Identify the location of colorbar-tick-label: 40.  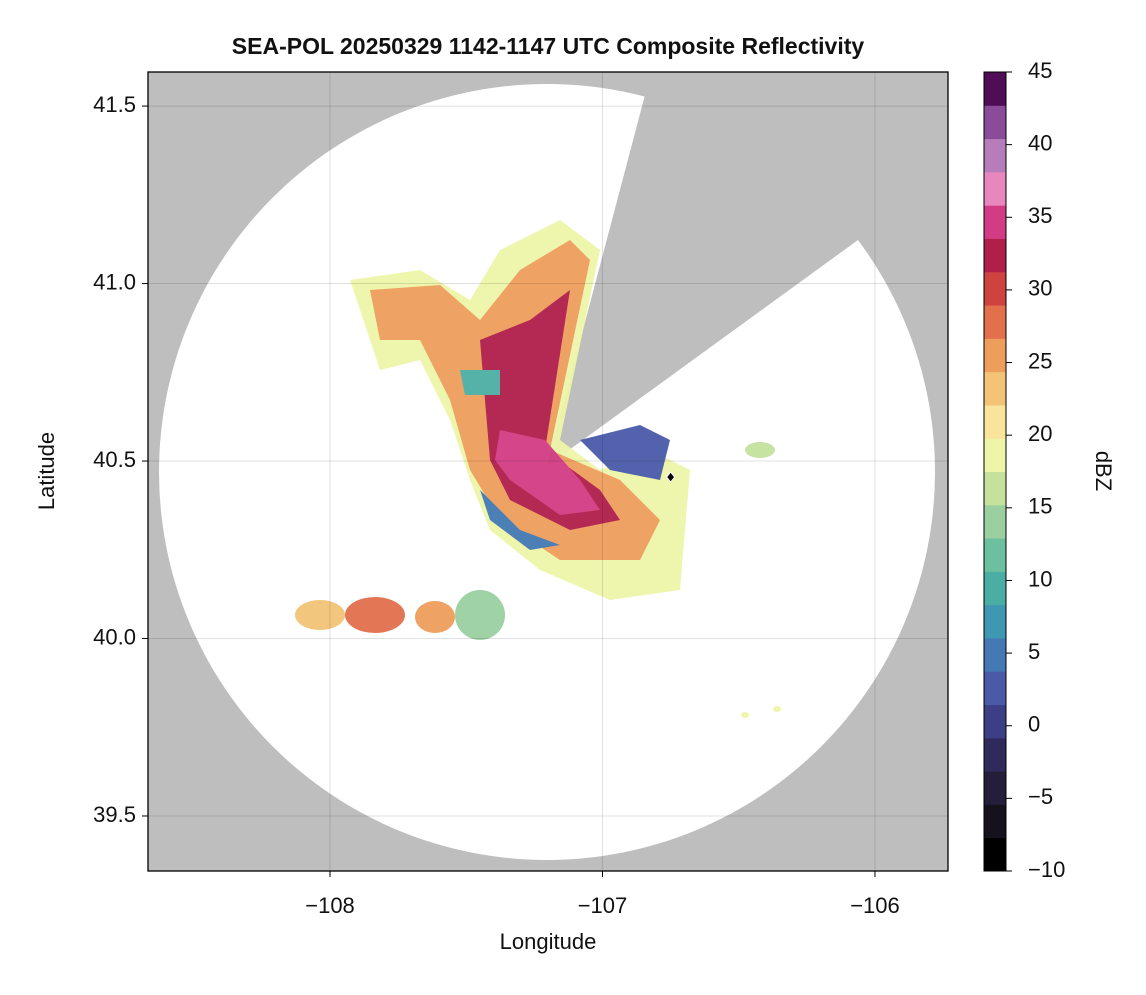
(1040, 142).